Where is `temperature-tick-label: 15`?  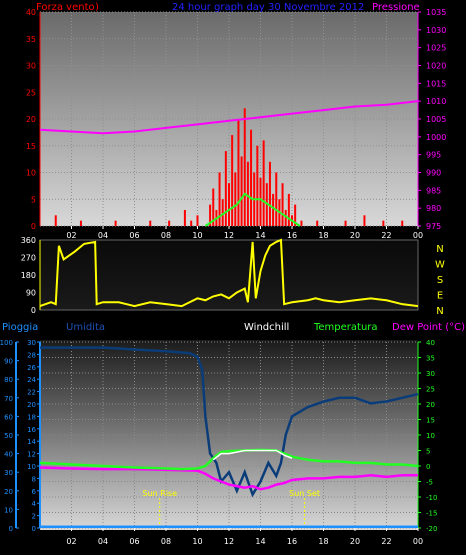
temperature-tick-label: 15 is located at coordinates (430, 421).